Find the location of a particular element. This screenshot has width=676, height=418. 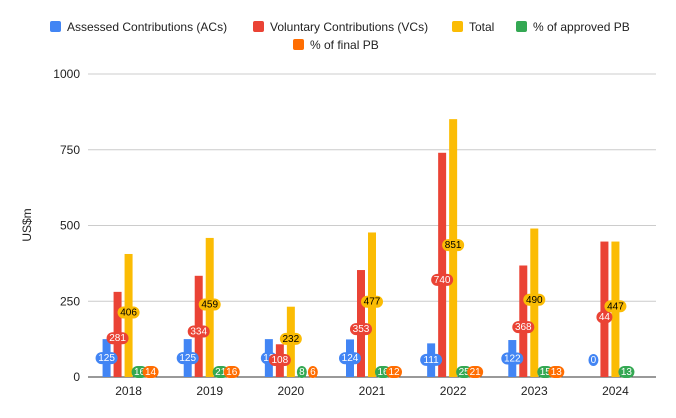

data-label: 15 is located at coordinates (546, 372).